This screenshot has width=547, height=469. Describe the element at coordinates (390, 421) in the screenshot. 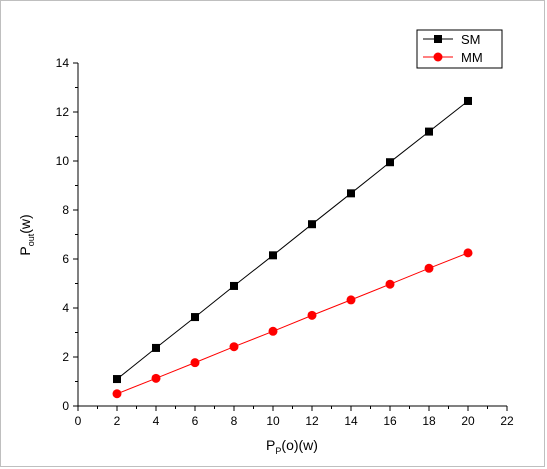

I see `x-tick-label: 16` at that location.